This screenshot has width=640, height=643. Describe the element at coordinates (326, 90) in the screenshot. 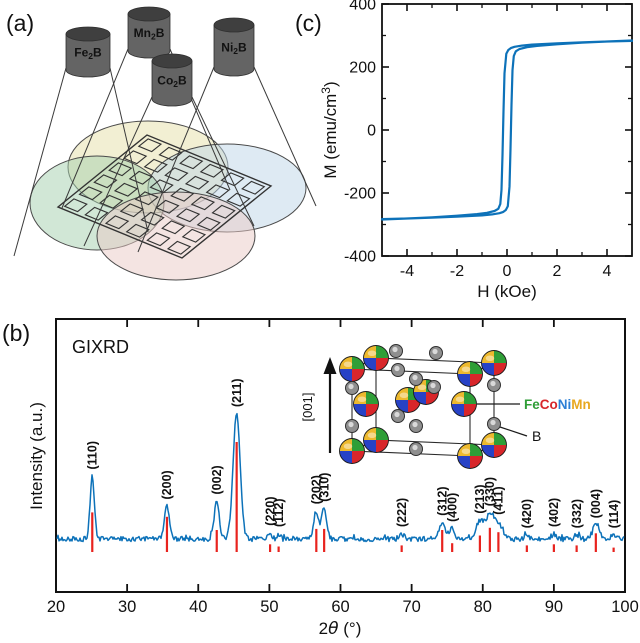

I see `y-title-superscript: 3` at that location.